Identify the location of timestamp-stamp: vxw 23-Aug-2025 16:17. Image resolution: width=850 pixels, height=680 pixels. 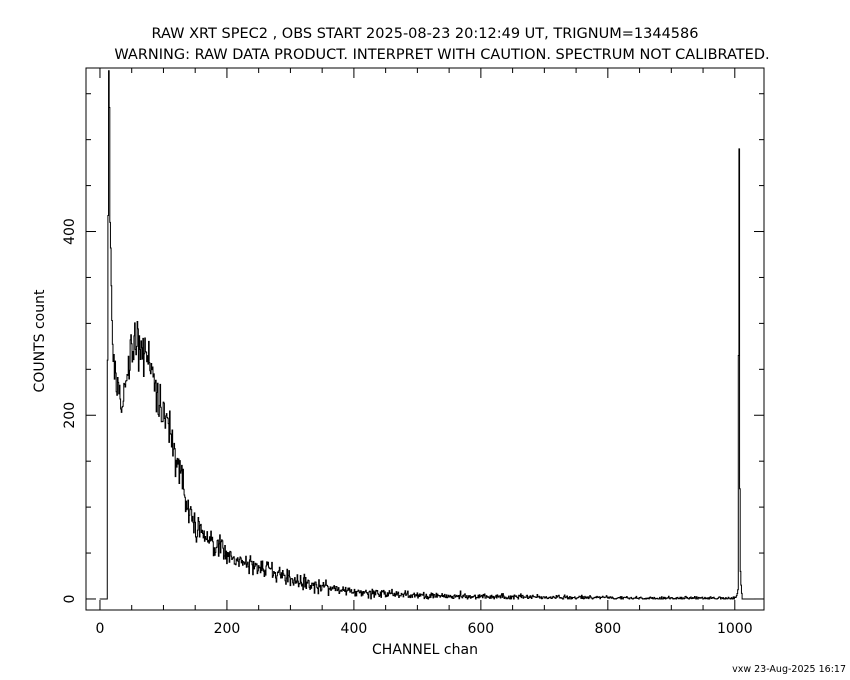
(789, 669).